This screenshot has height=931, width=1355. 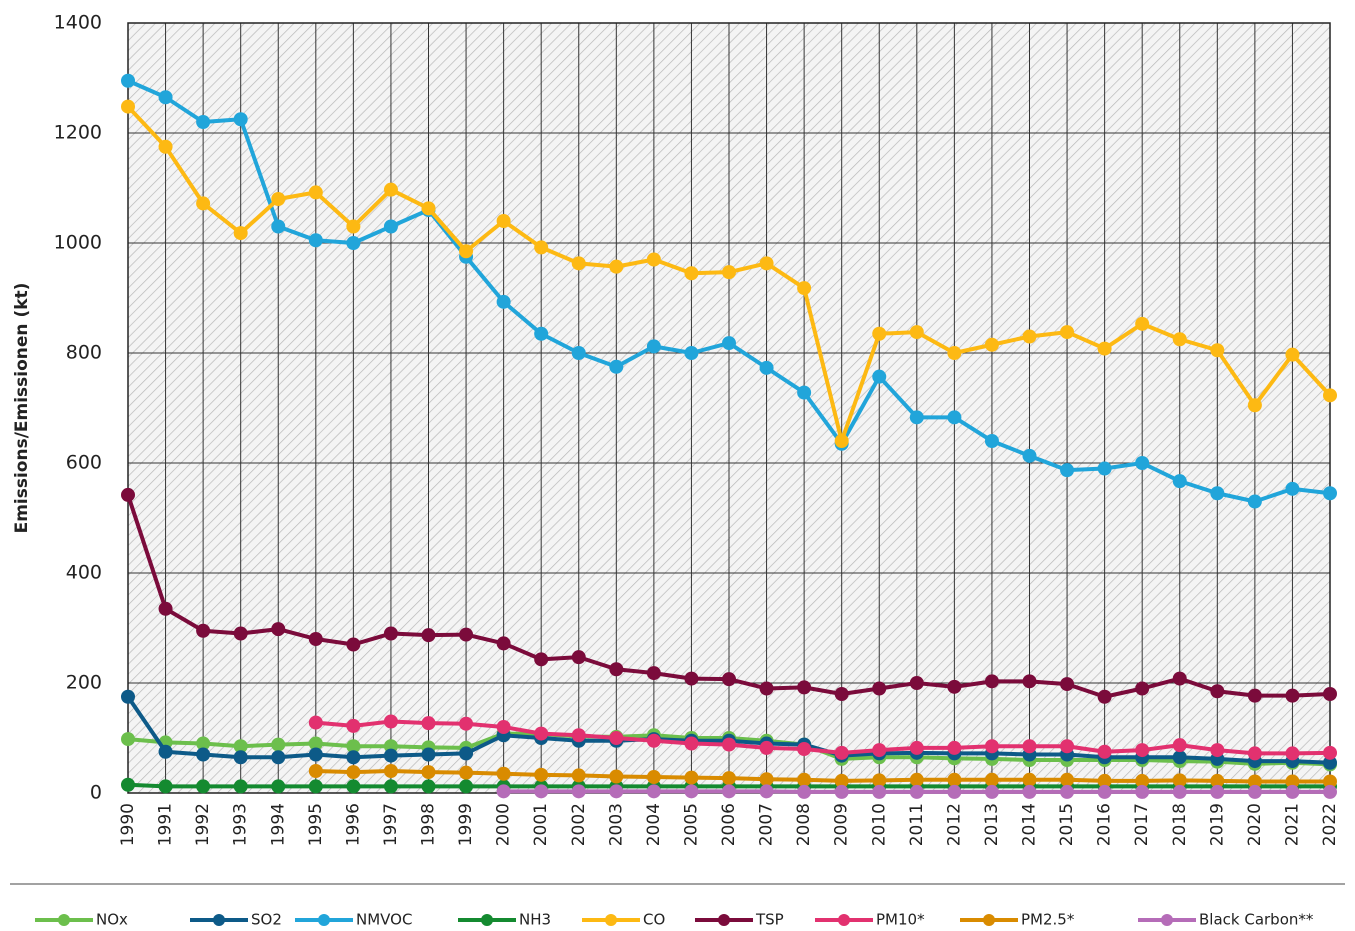 What do you see at coordinates (316, 824) in the screenshot?
I see `x-tick-label: 1995` at bounding box center [316, 824].